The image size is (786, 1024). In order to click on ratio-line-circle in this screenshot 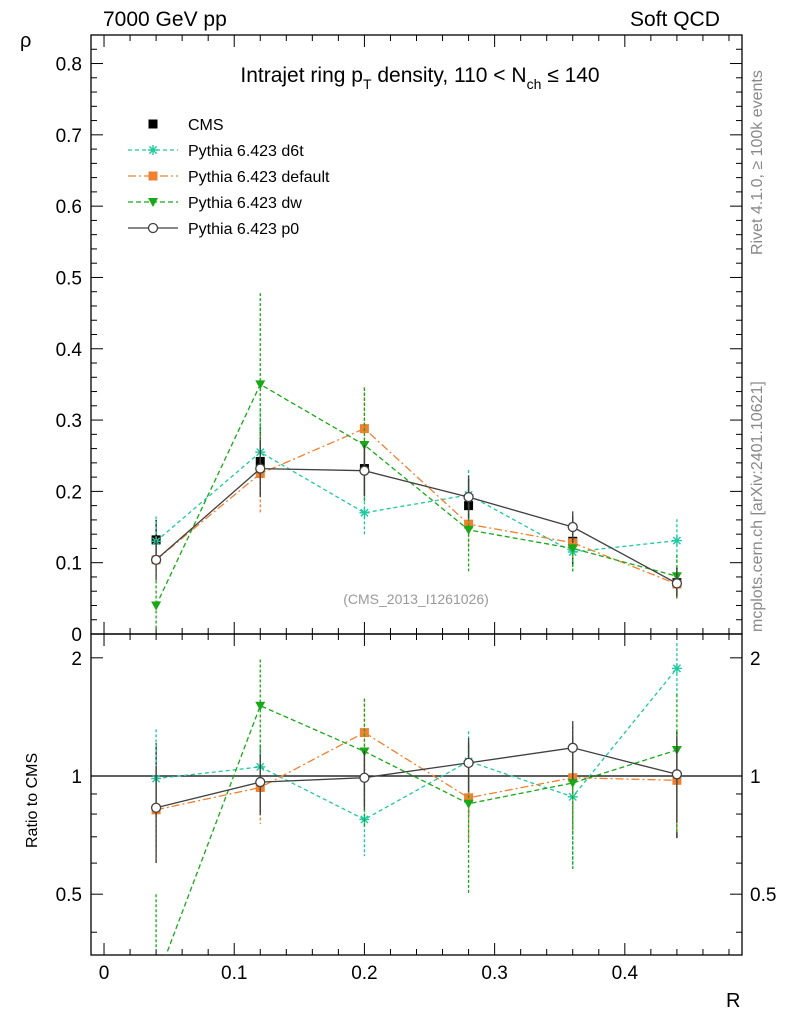, I will do `click(416, 778)`.